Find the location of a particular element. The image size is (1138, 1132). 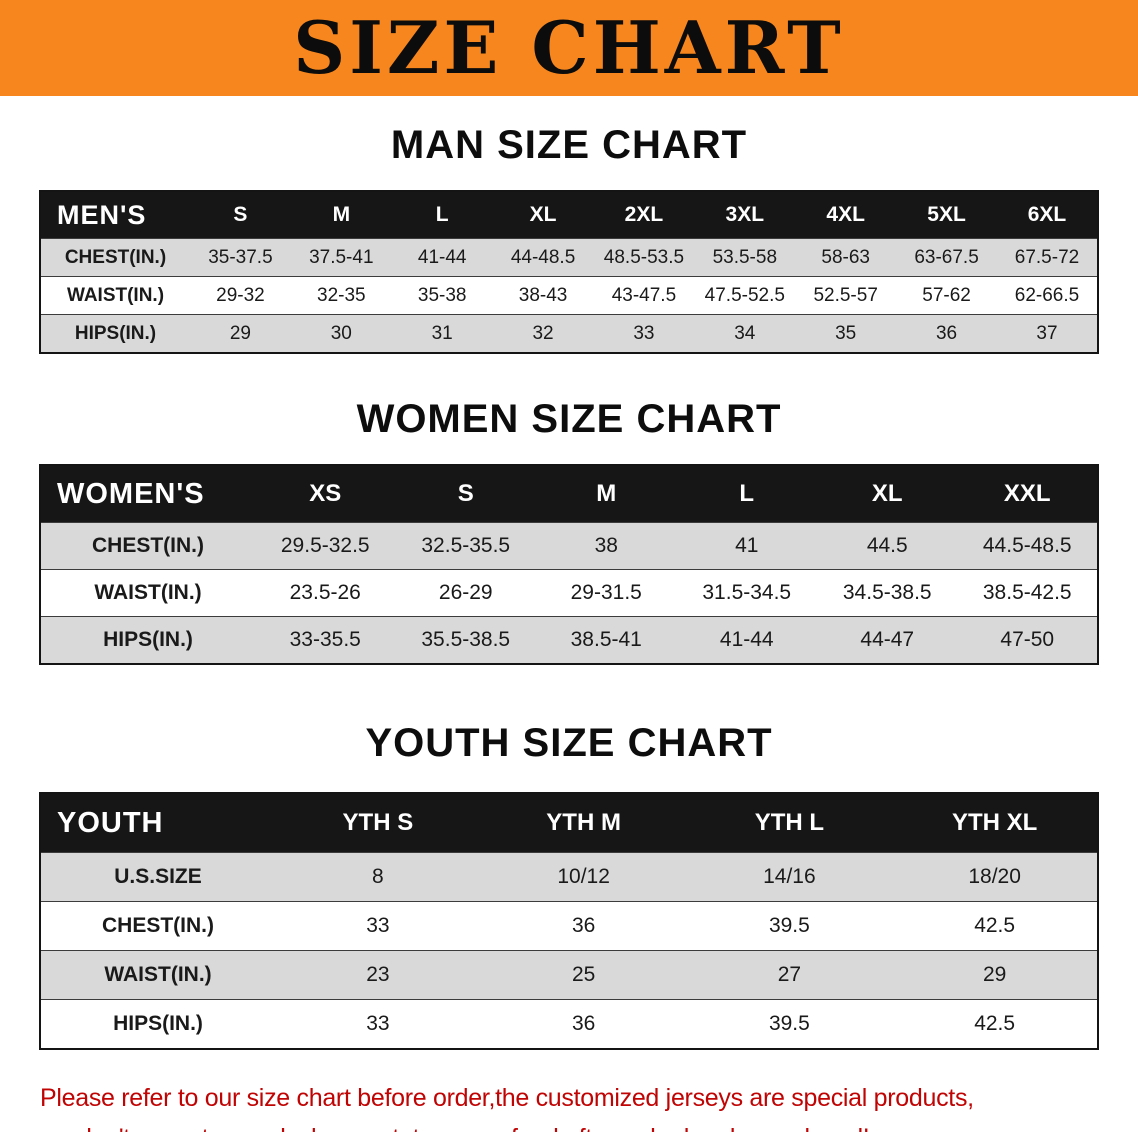

table-row: HIPS(IN.) 33 36 39.5 42.5 is located at coordinates (569, 1024).